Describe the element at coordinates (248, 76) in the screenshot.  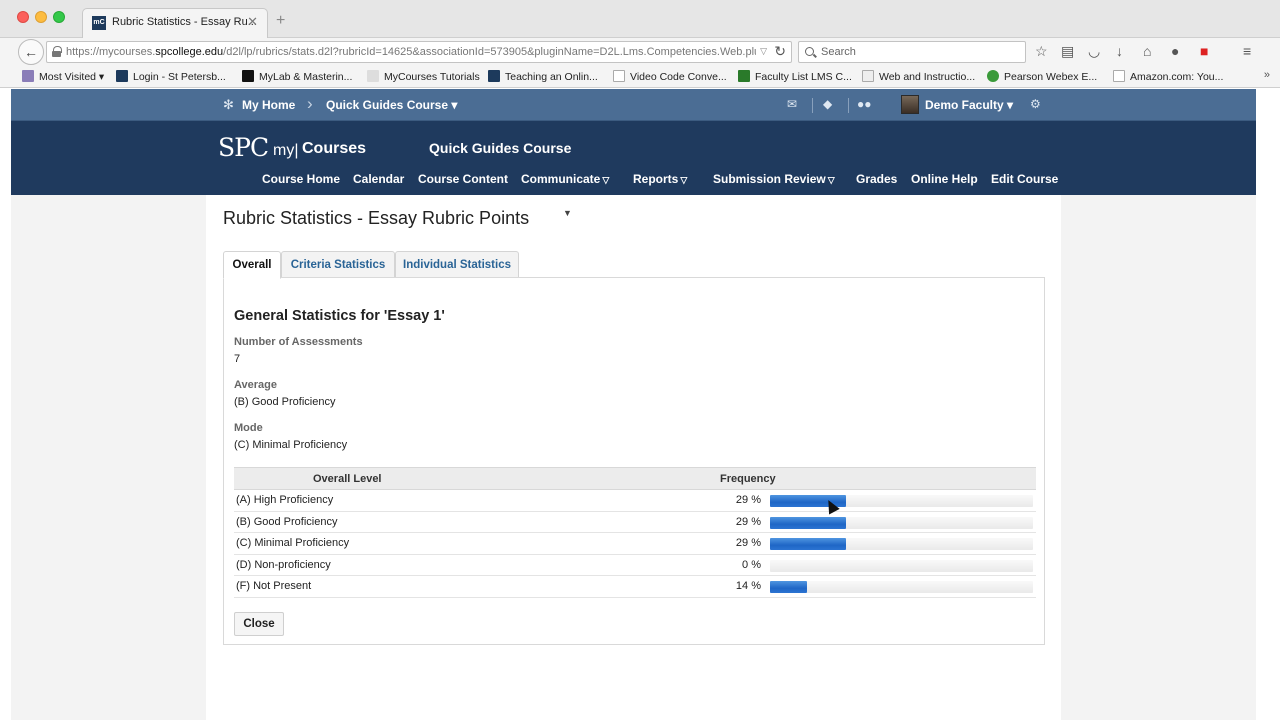
I see `pearson-icon` at that location.